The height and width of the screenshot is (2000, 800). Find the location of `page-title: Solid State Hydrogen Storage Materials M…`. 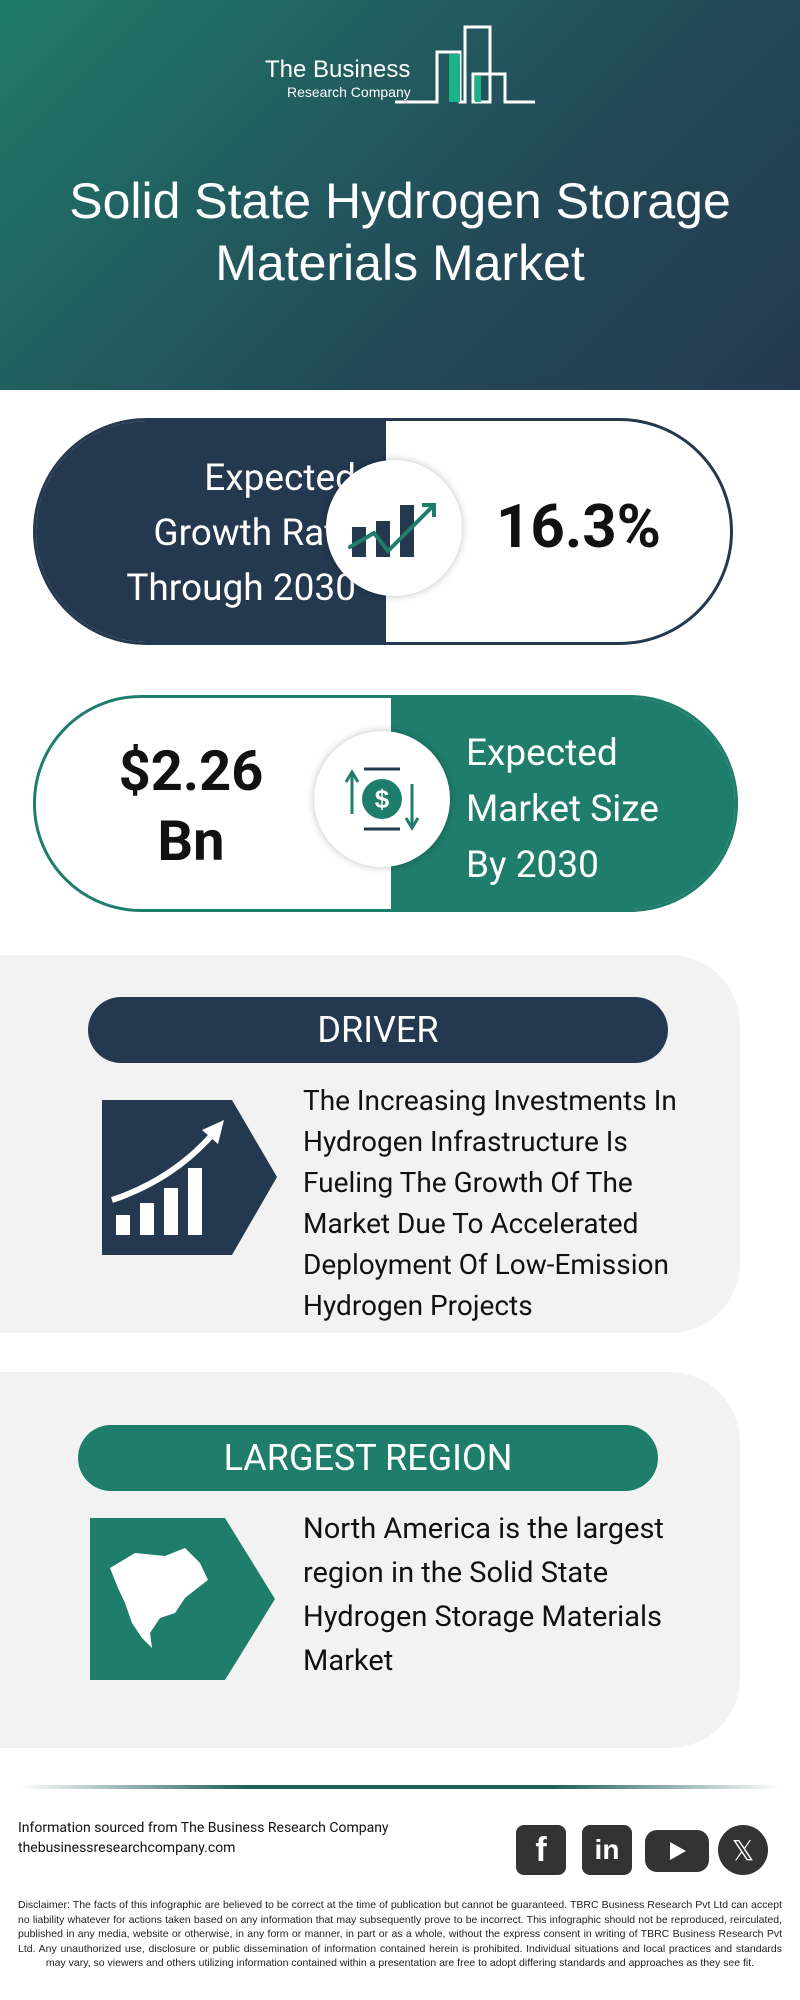

page-title: Solid State Hydrogen Storage Materials M… is located at coordinates (400, 232).